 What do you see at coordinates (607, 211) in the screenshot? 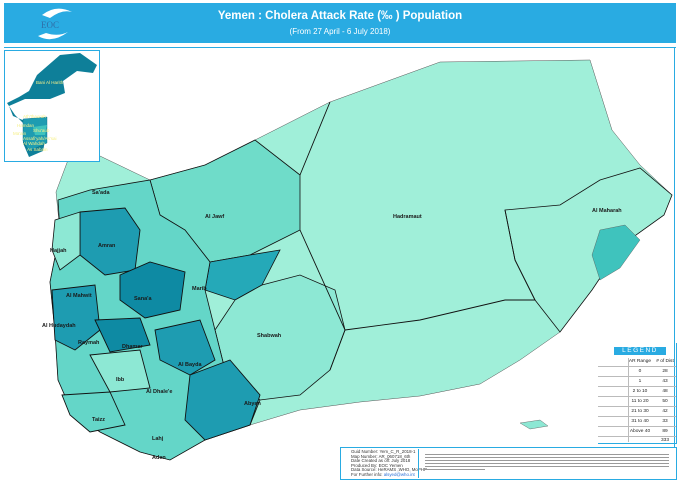
I see `label-al-maharah: Al Maharah` at bounding box center [607, 211].